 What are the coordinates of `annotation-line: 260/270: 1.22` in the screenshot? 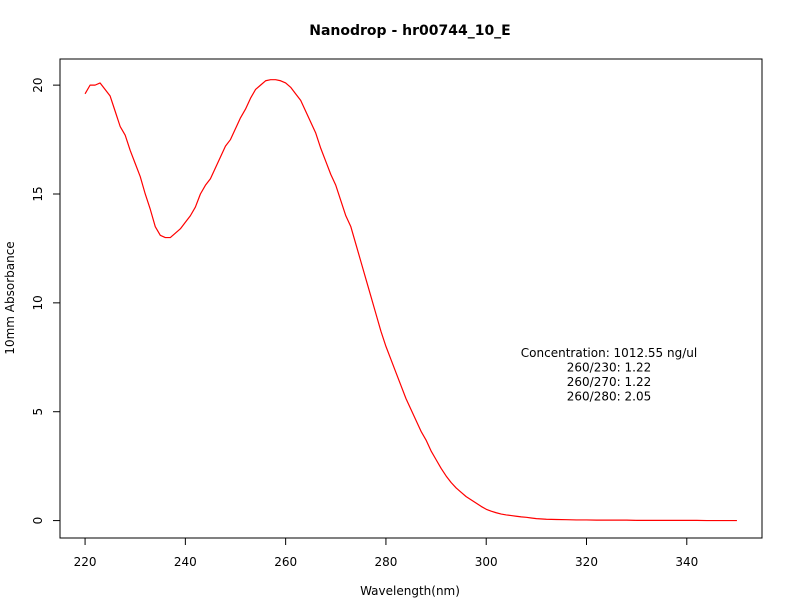 It's located at (609, 382).